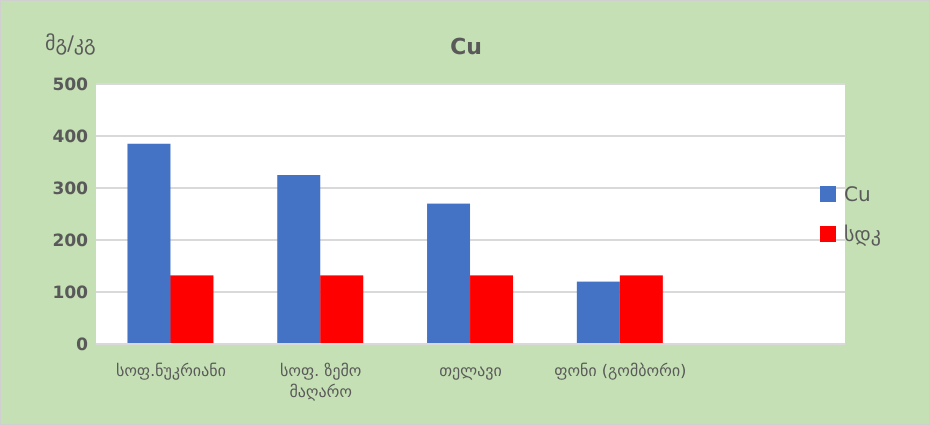 The height and width of the screenshot is (425, 930). What do you see at coordinates (70, 137) in the screenshot?
I see `y-tick-label: 400` at bounding box center [70, 137].